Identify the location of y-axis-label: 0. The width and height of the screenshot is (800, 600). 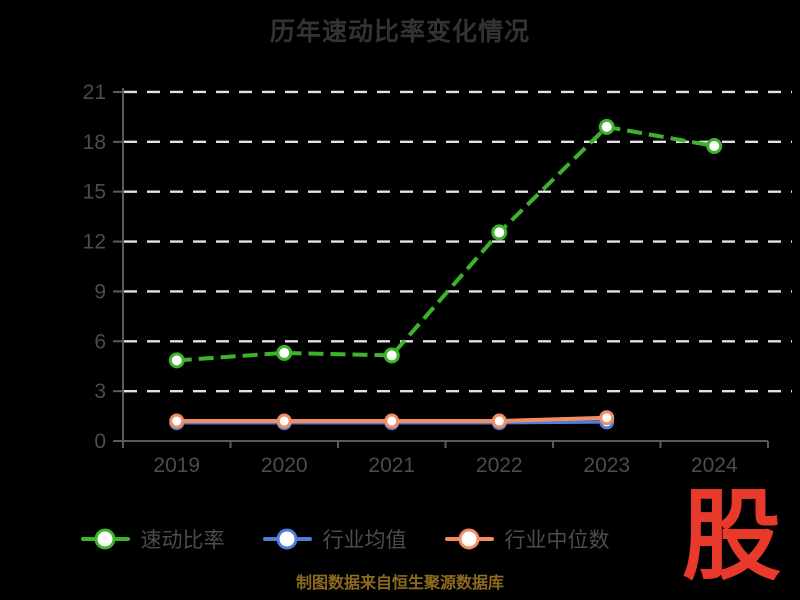
(100, 441).